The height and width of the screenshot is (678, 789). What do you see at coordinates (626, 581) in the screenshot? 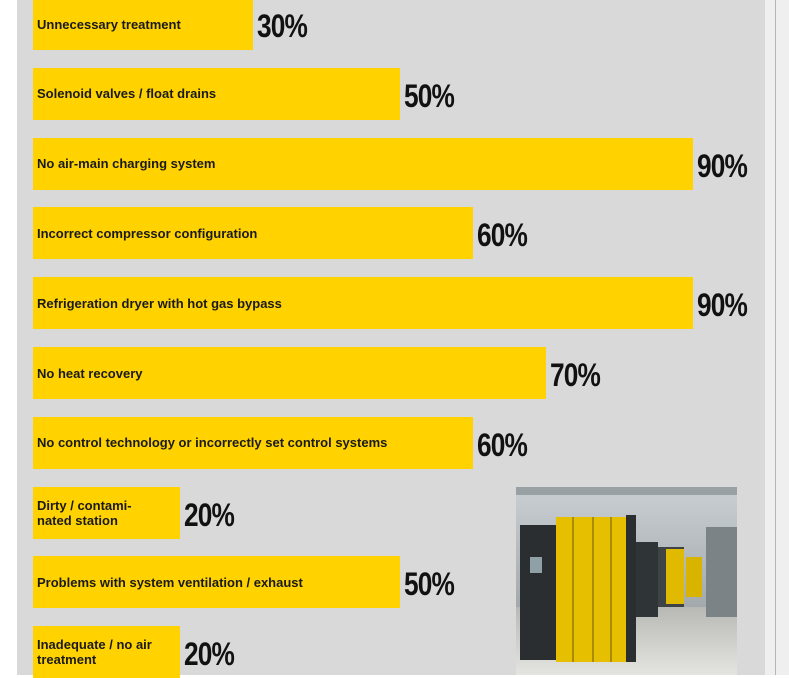
I see `compressor-photo` at bounding box center [626, 581].